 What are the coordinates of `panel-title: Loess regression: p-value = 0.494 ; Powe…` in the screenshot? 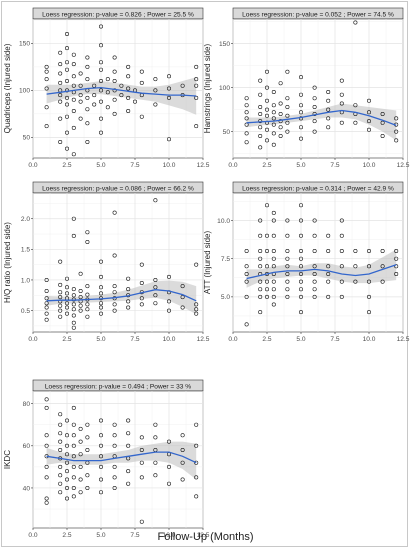 It's located at (118, 386).